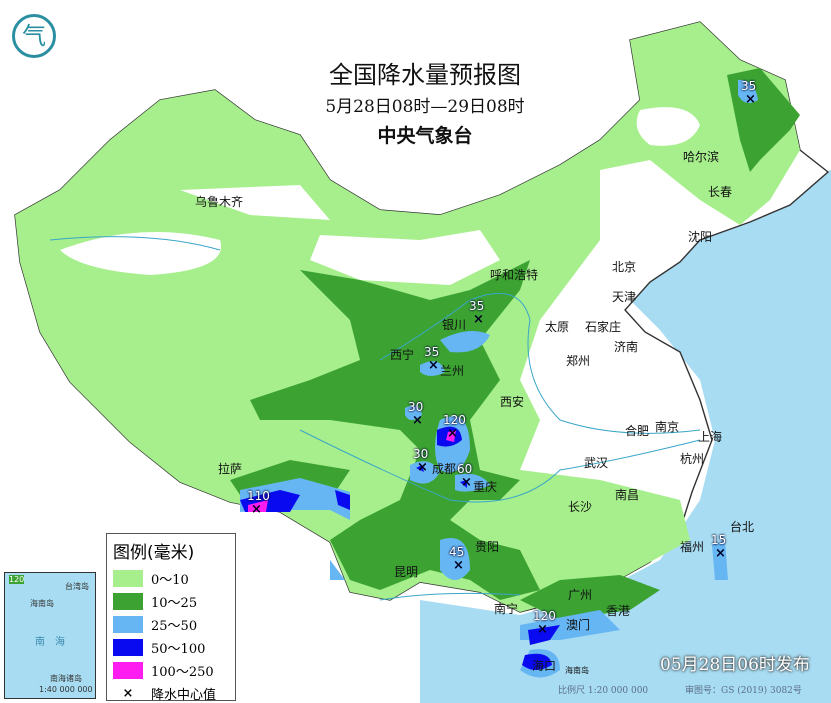  Describe the element at coordinates (465, 469) in the screenshot. I see `rain-center-value: 60` at that location.